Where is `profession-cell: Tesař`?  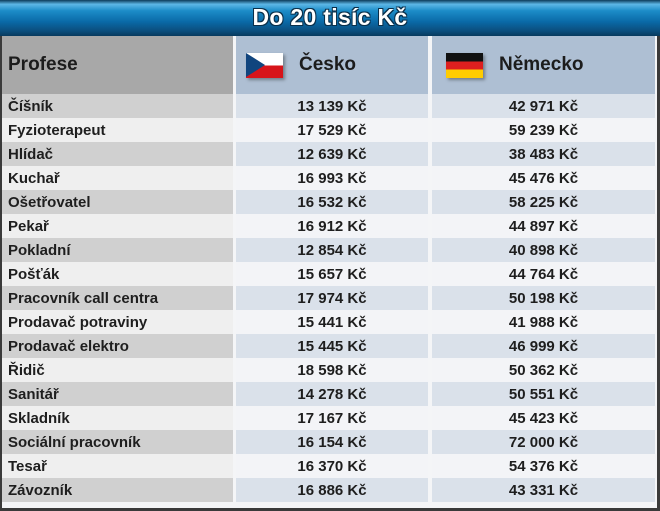 profession-cell: Tesař is located at coordinates (117, 466).